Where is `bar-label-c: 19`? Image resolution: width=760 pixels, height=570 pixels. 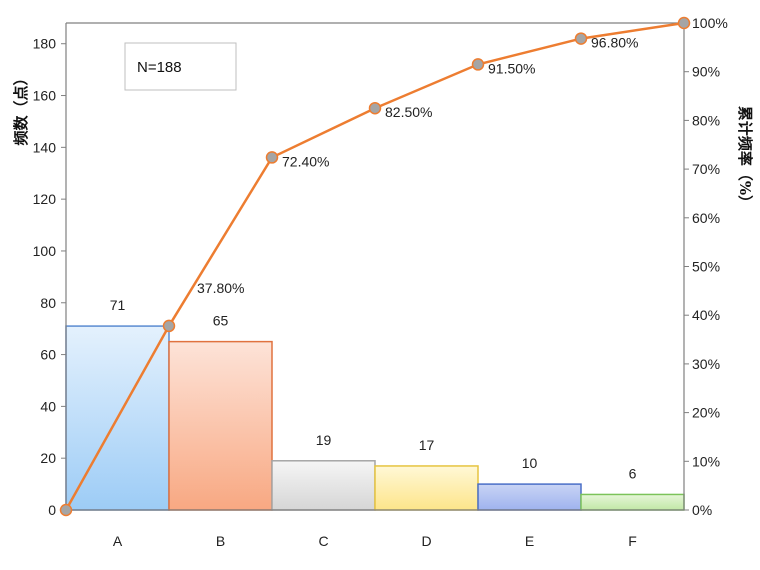 bar-label-c: 19 is located at coordinates (324, 440).